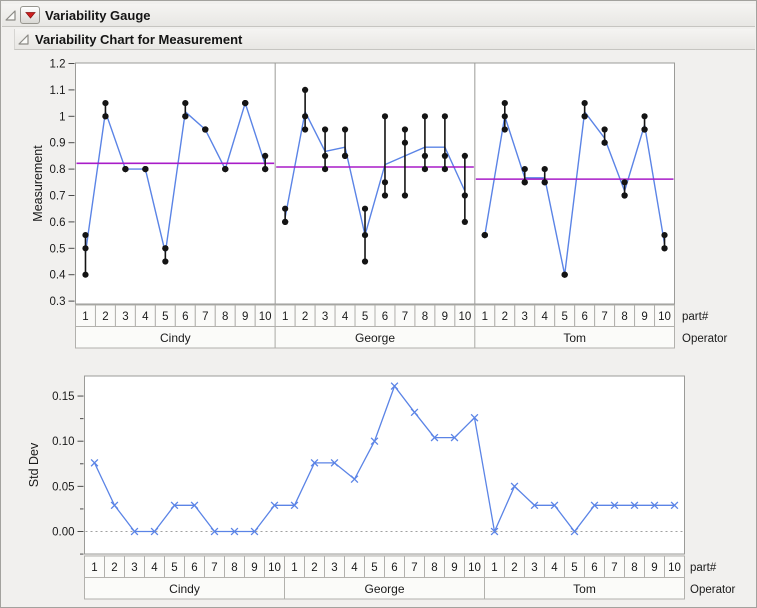 The image size is (757, 608). What do you see at coordinates (384, 589) in the screenshot?
I see `operator-axis-label: George` at bounding box center [384, 589].